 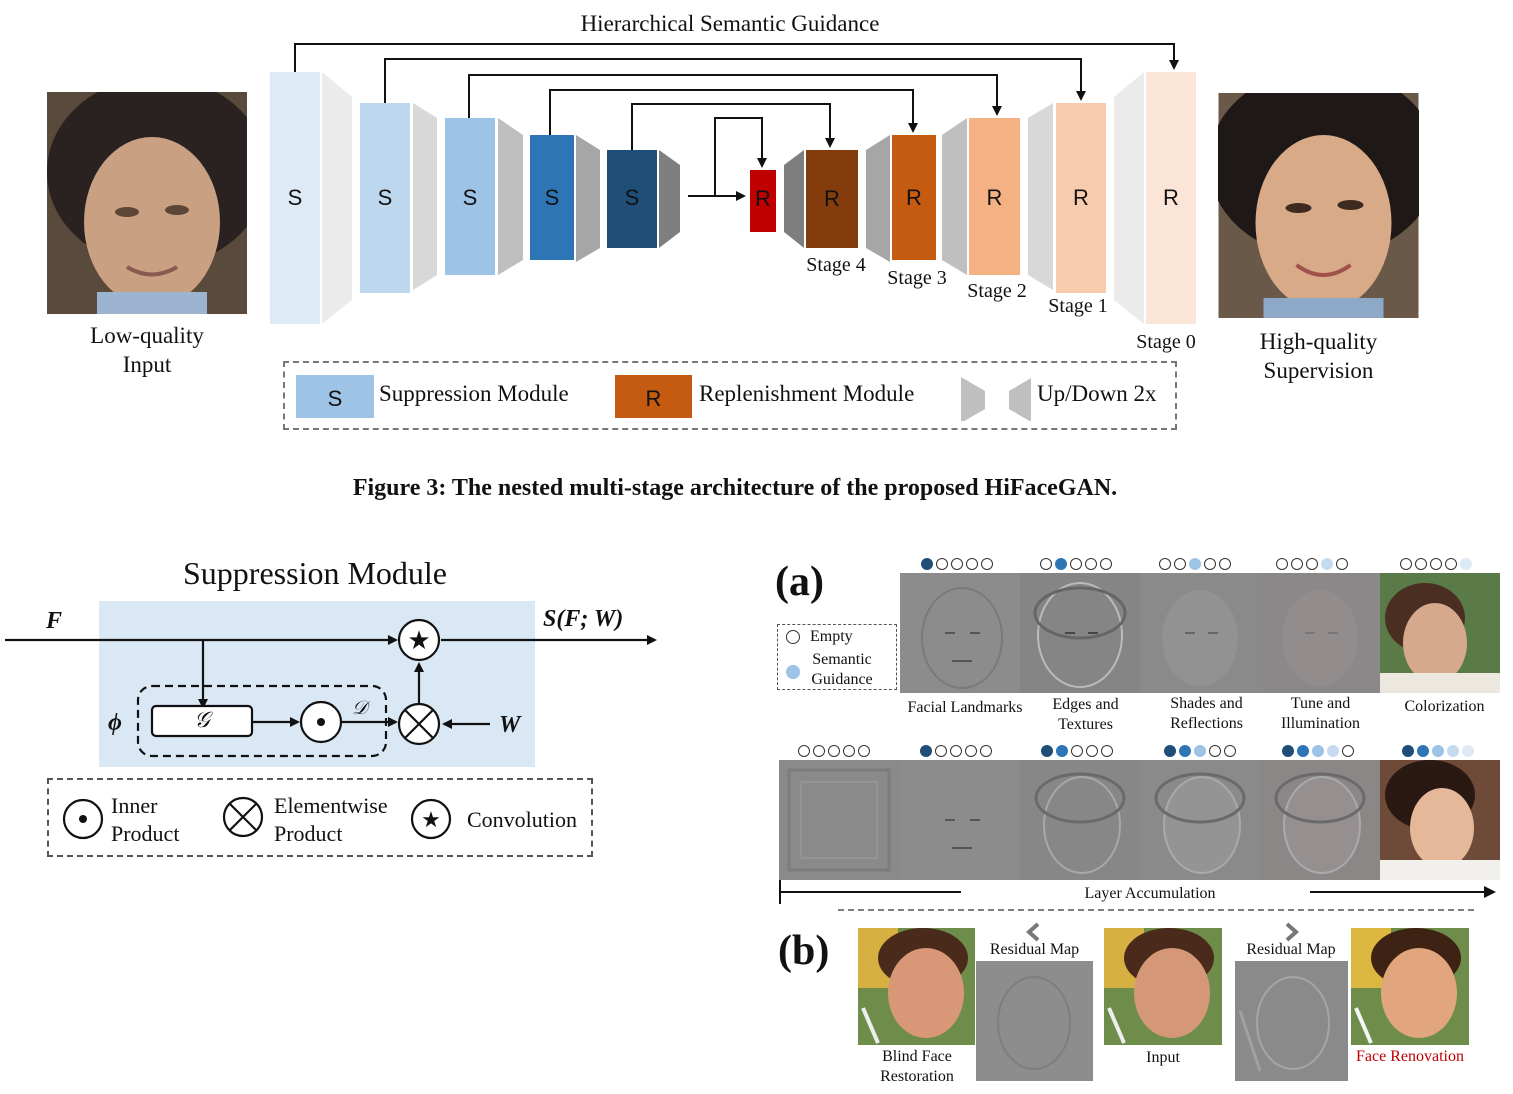 What do you see at coordinates (1200, 633) in the screenshot?
I see `feature-map-shades` at bounding box center [1200, 633].